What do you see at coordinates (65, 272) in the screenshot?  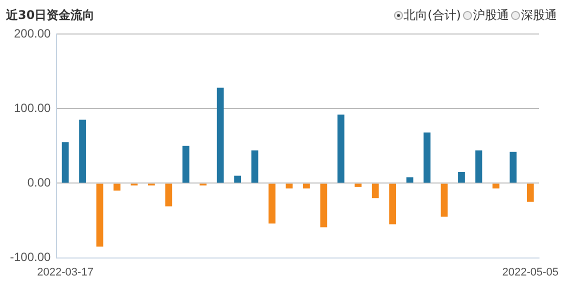 I see `x-tick-label: 2022-03-17` at bounding box center [65, 272].